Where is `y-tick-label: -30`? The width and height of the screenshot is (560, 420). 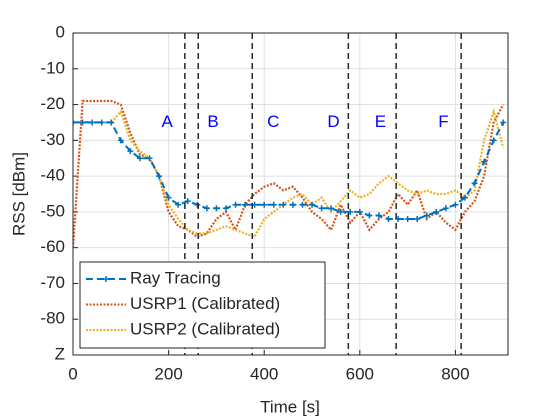
y-tick-label: -30 is located at coordinates (52, 139).